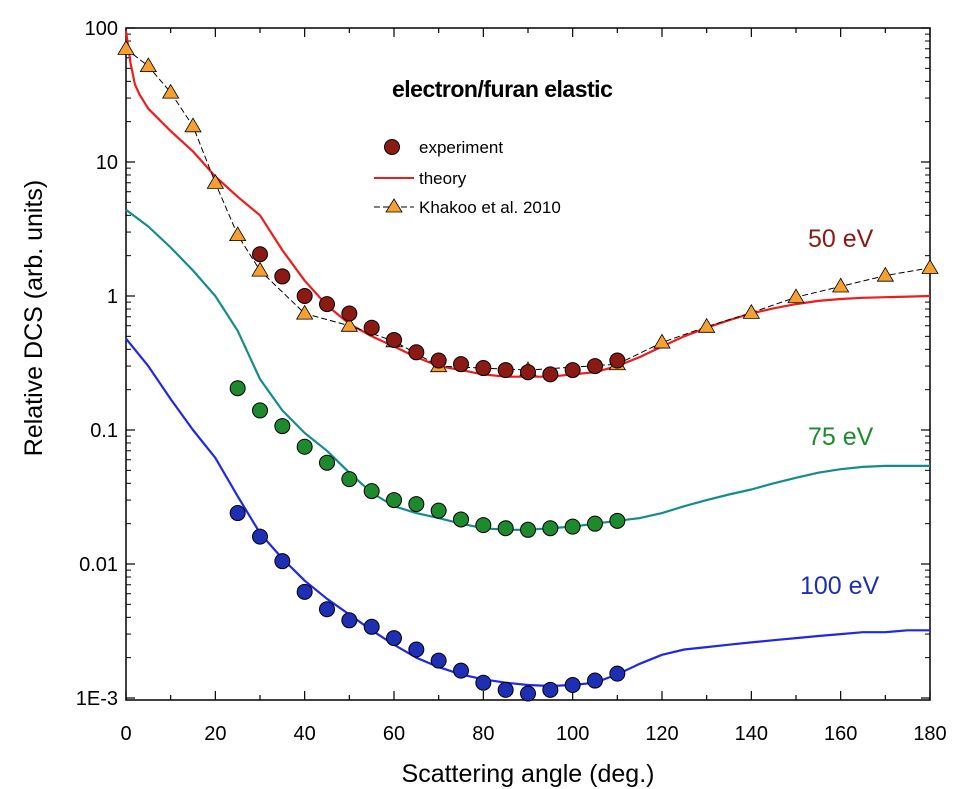  I want to click on x-tick-label: 140, so click(751, 734).